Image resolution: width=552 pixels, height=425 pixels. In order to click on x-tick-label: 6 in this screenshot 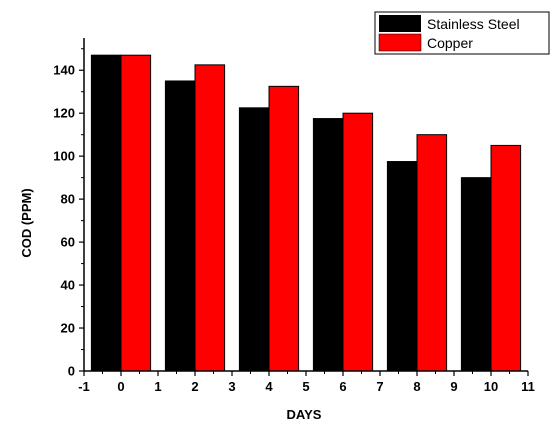, I will do `click(342, 386)`.